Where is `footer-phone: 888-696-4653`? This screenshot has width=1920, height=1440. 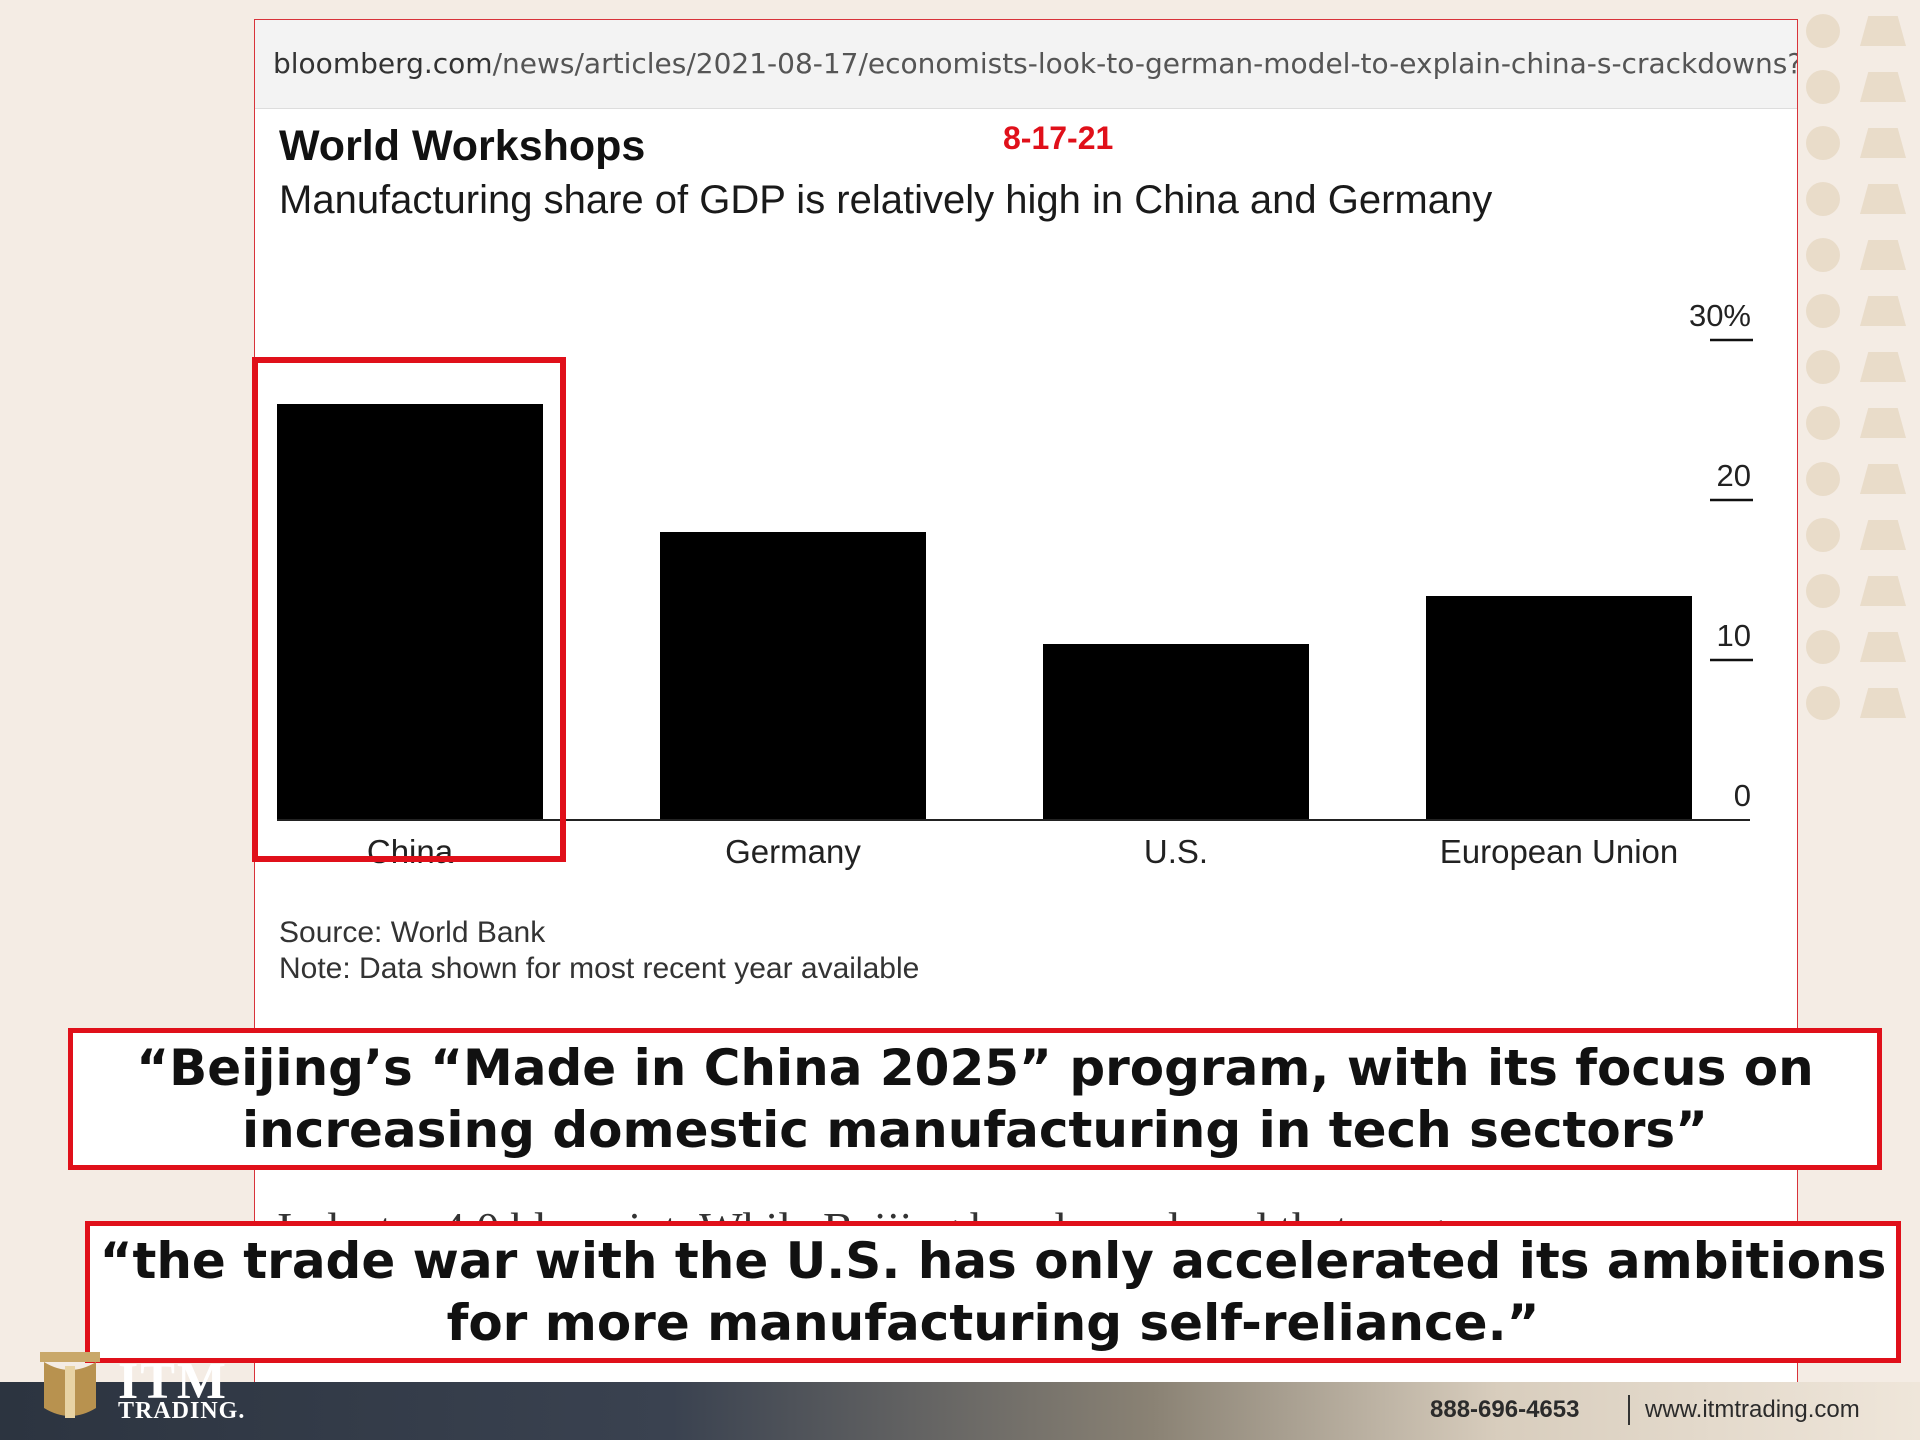 footer-phone: 888-696-4653 is located at coordinates (1505, 1409).